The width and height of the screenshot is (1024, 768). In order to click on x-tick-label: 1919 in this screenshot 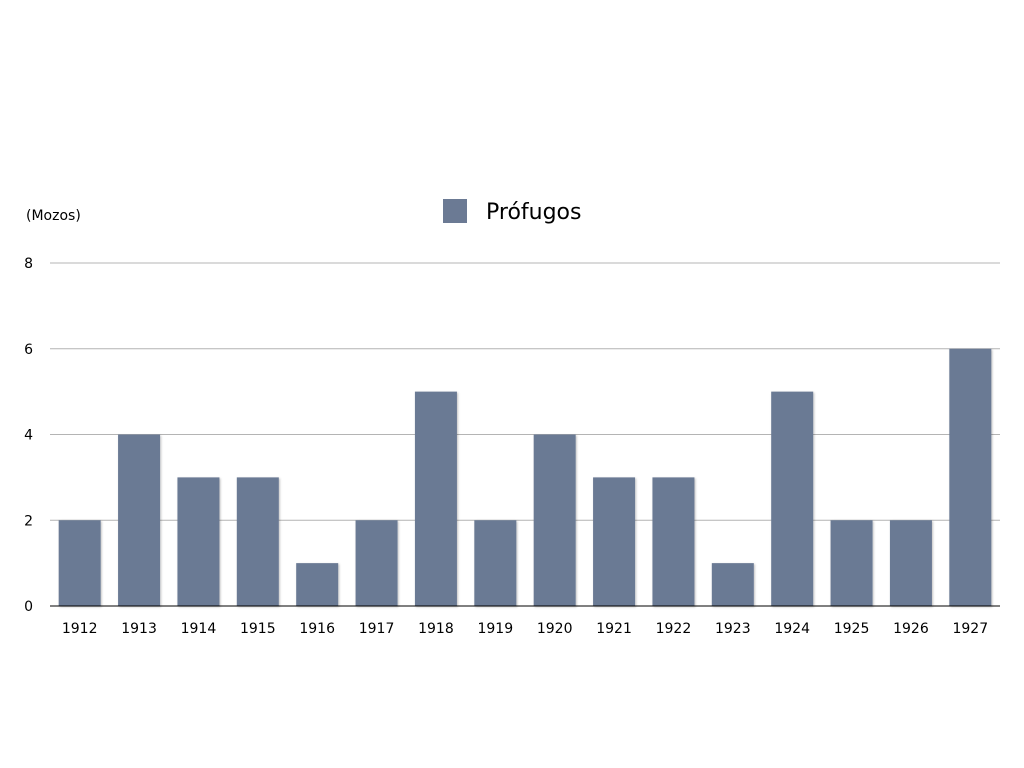, I will do `click(495, 629)`.